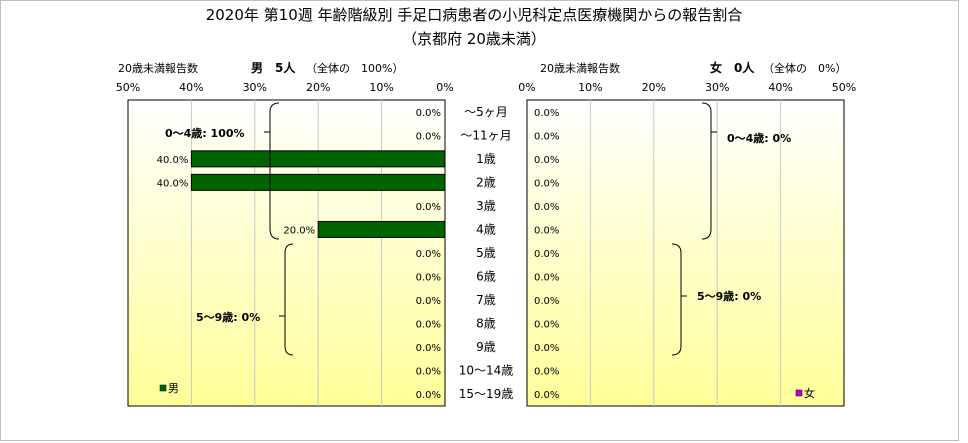 This screenshot has height=443, width=968. Describe the element at coordinates (163, 388) in the screenshot. I see `male-legend-swatch` at that location.